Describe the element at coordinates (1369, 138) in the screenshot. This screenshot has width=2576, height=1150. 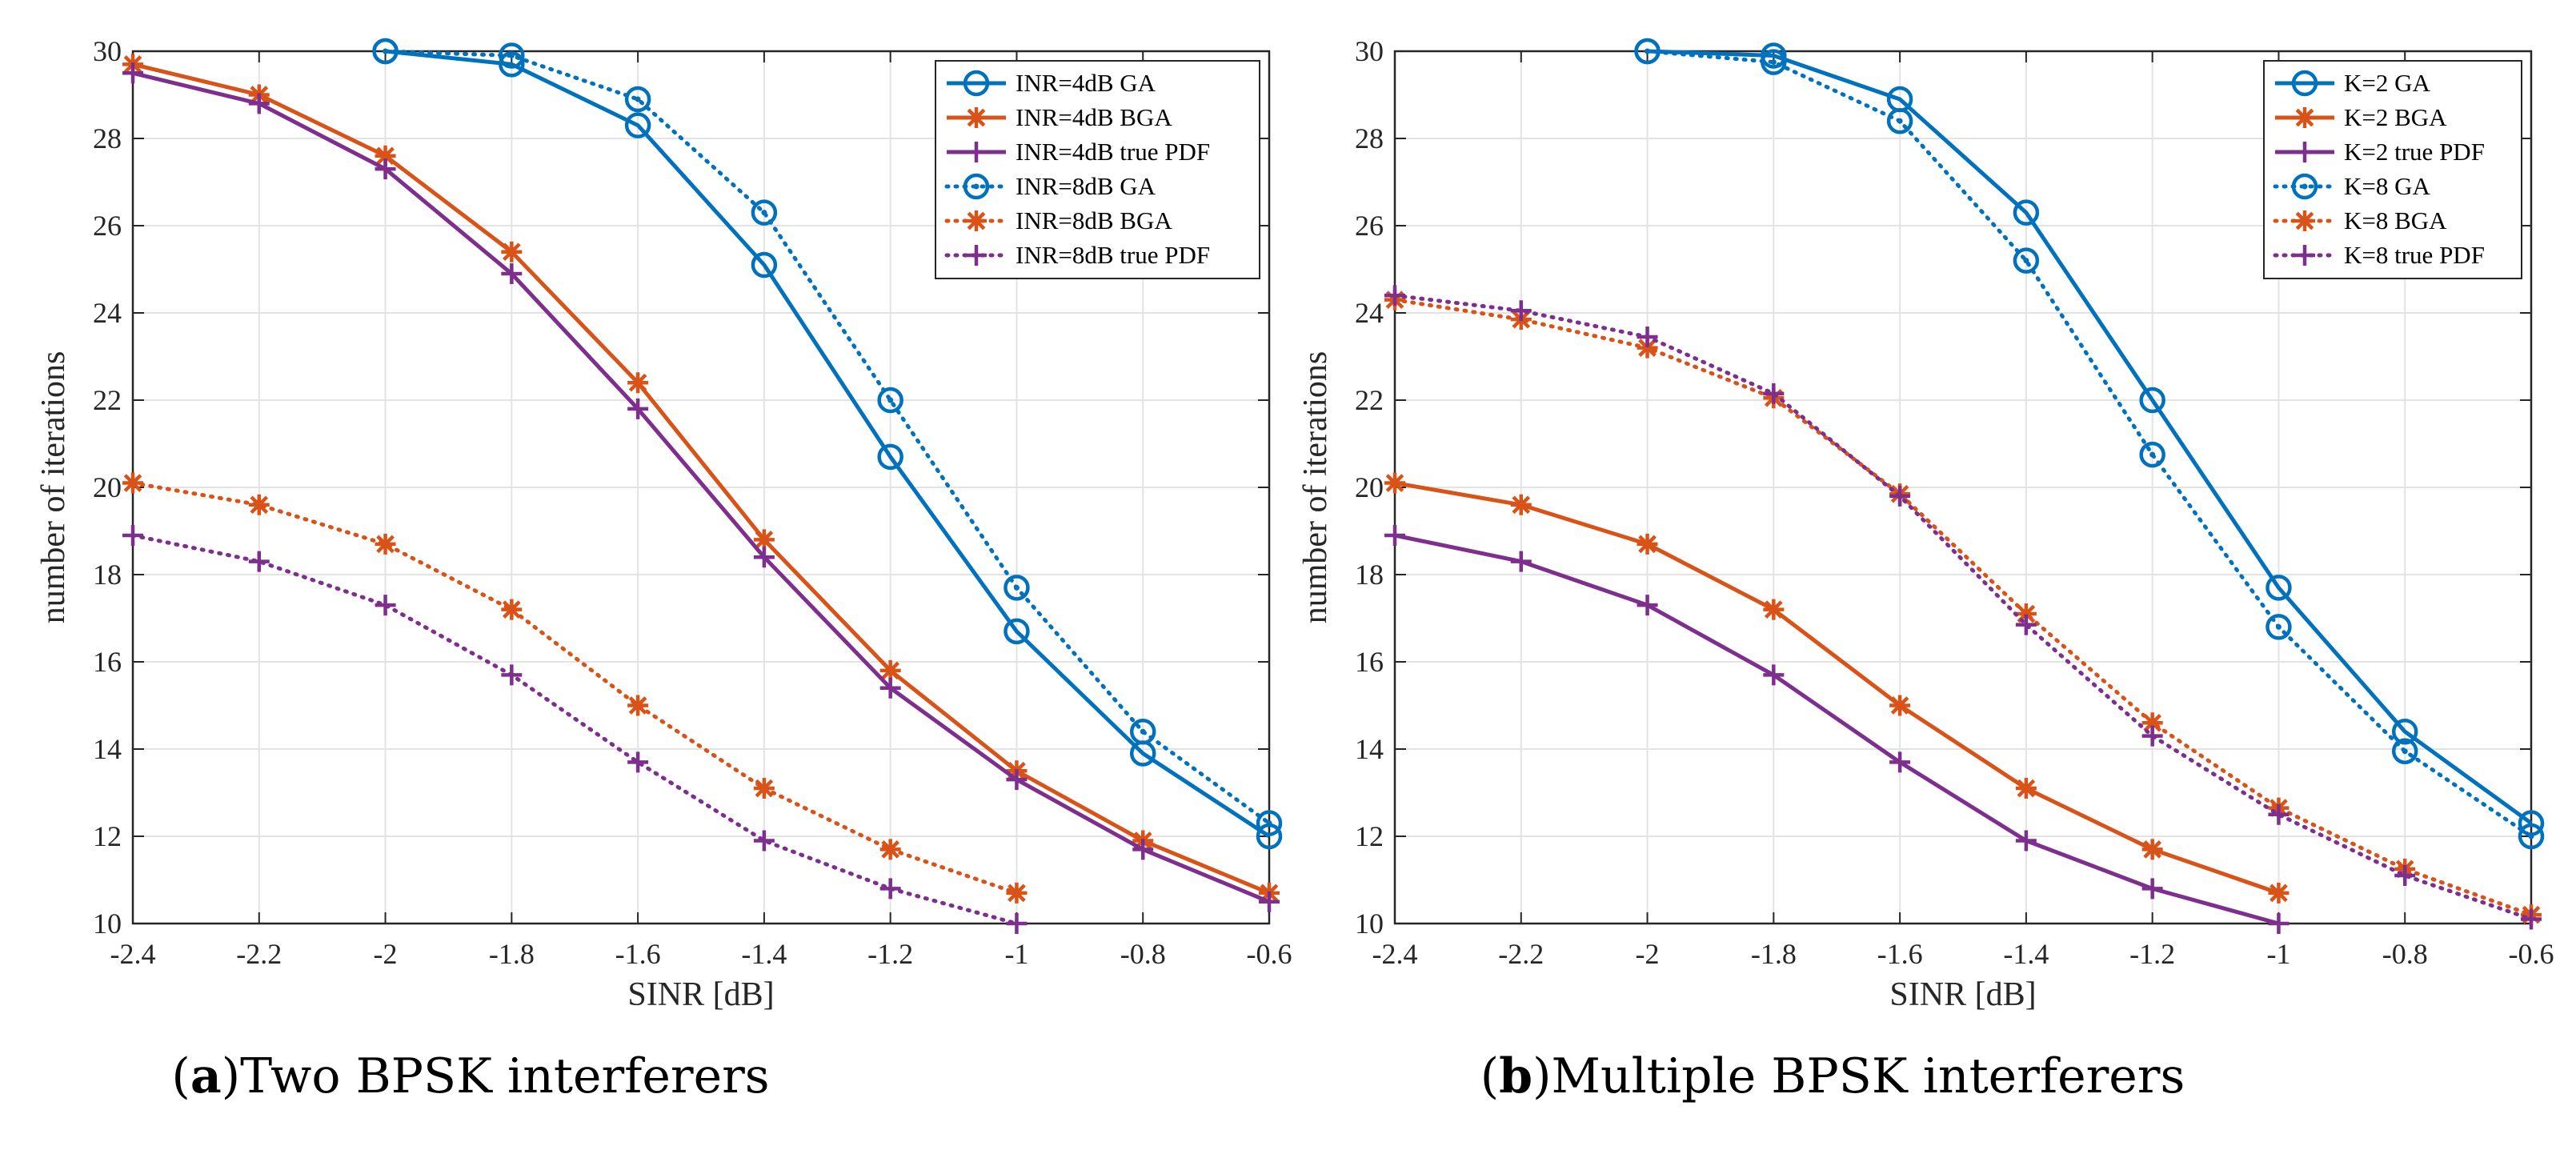
I see `y-tick-label-b-9: 28` at that location.